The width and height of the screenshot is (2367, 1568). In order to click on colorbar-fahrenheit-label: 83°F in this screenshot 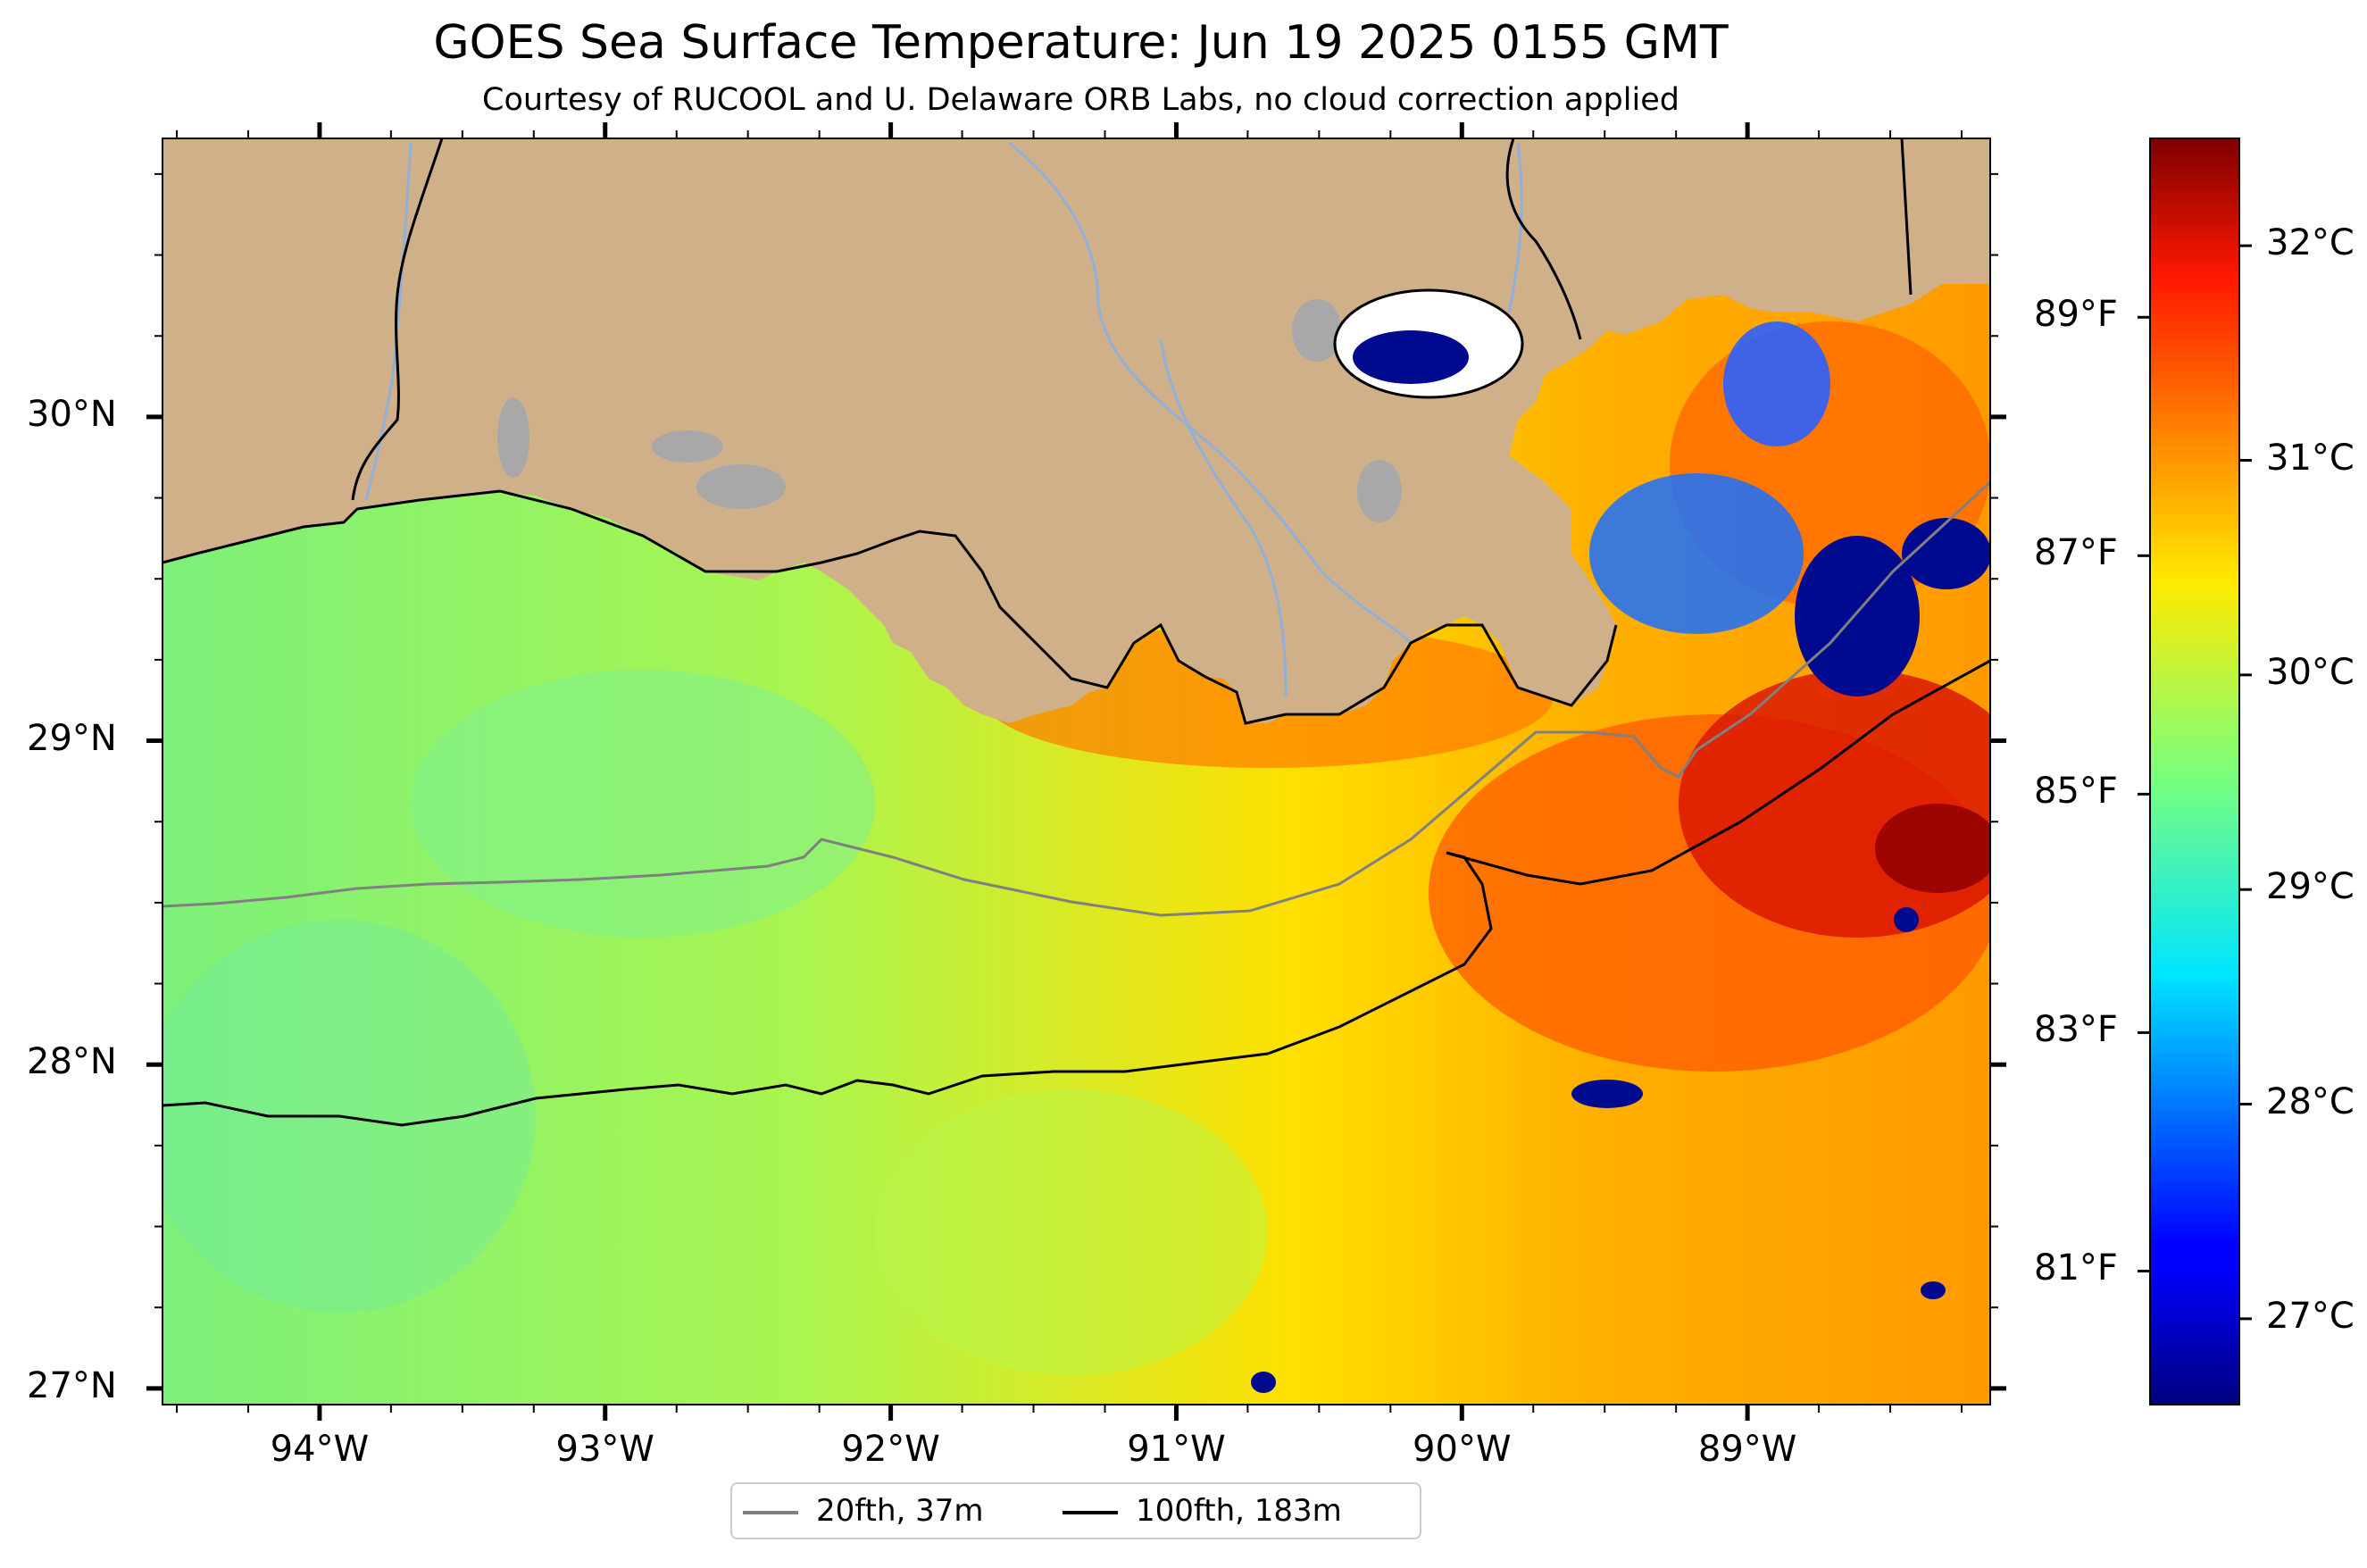, I will do `click(2076, 1030)`.